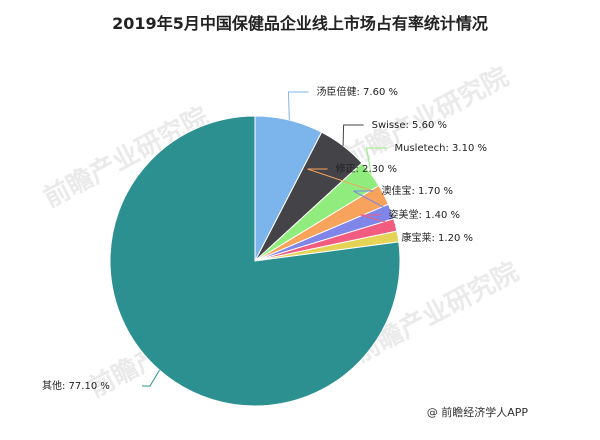 Image resolution: width=600 pixels, height=440 pixels. What do you see at coordinates (300, 23) in the screenshot?
I see `chart-title: 2019年5月中国保健品企业线上市场占有率统计情况` at bounding box center [300, 23].